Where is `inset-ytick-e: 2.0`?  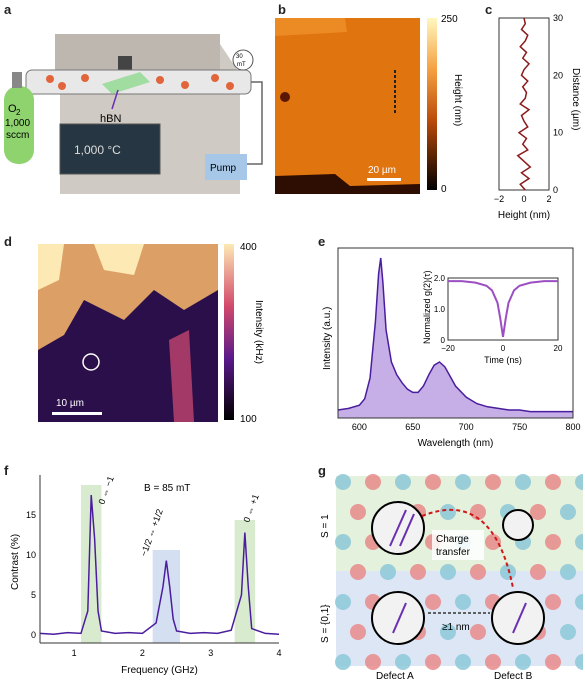 inset-ytick-e: 2.0 is located at coordinates (440, 278).